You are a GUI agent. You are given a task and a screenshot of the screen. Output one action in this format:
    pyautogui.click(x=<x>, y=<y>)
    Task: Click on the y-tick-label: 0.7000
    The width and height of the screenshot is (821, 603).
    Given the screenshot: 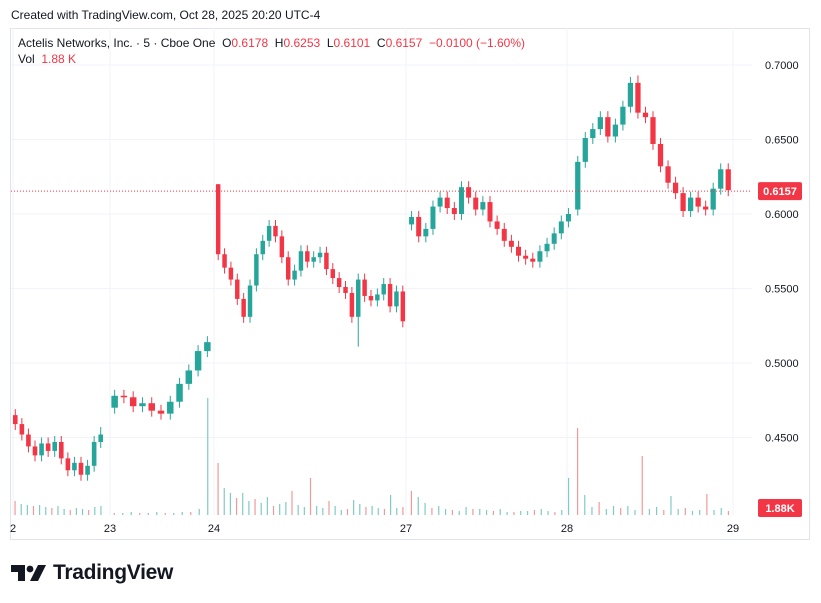 What is the action you would take?
    pyautogui.click(x=782, y=66)
    